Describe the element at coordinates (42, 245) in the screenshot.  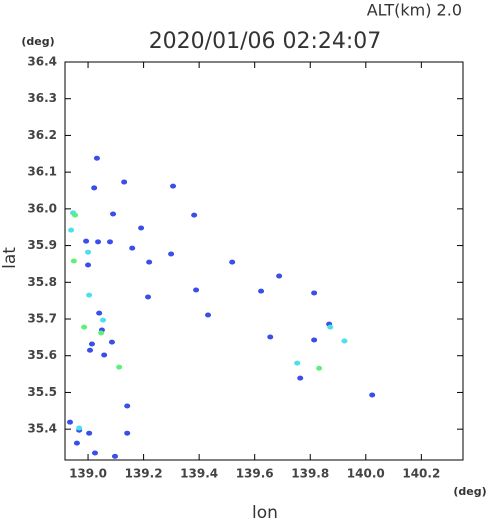
I see `y-tick-label: 35.9` at that location.